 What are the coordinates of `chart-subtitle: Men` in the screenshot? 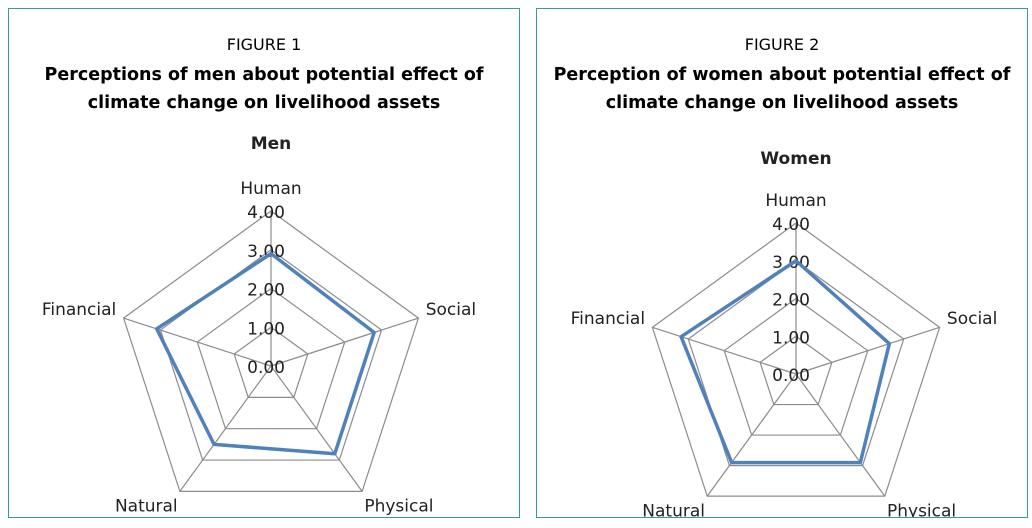 It's located at (271, 144).